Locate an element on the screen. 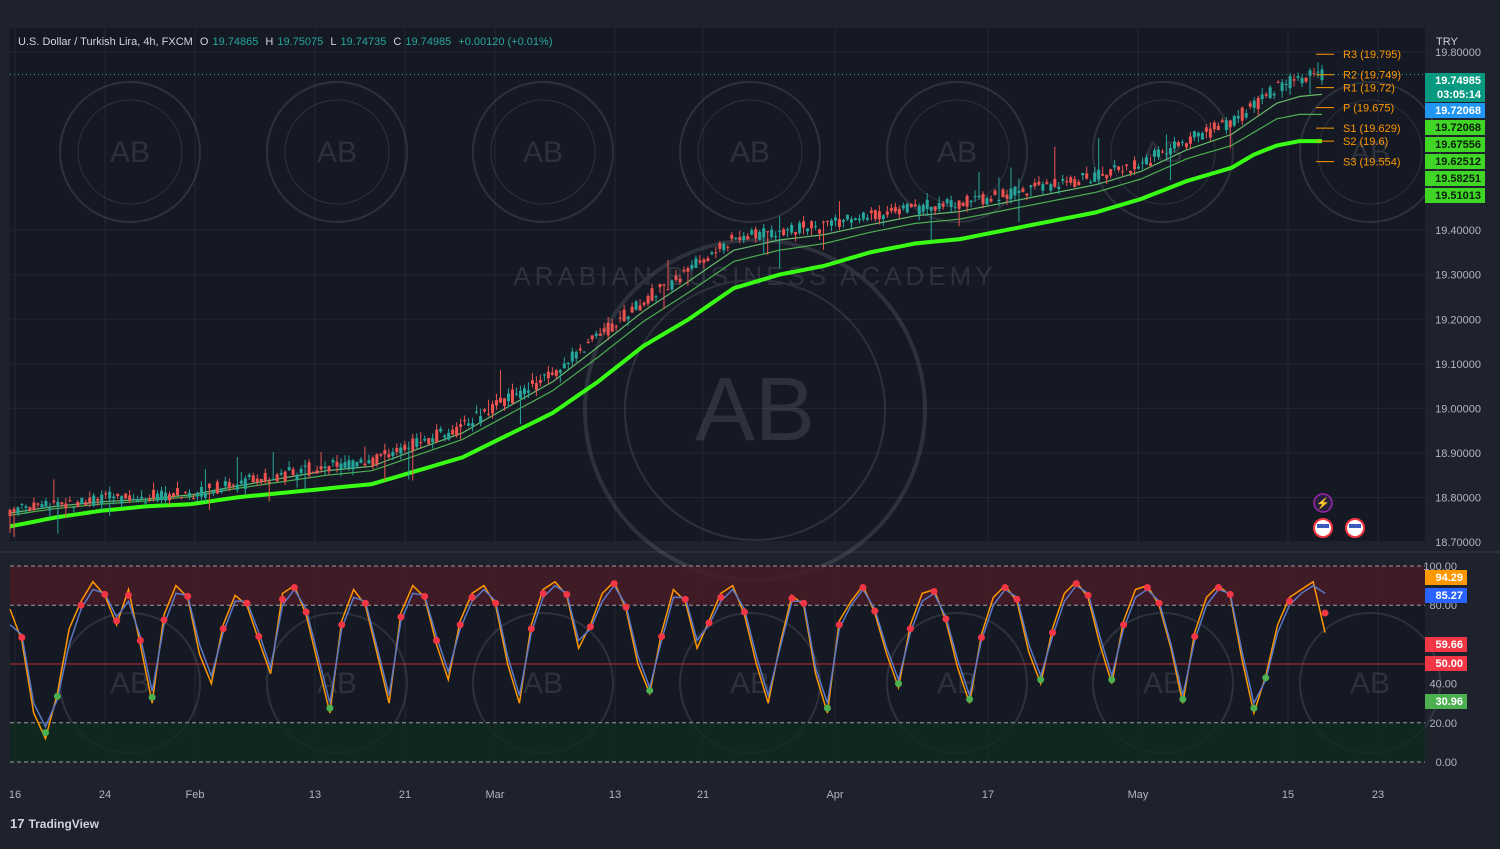 Image resolution: width=1500 pixels, height=849 pixels. price-axis-label: 19.80000 is located at coordinates (1458, 53).